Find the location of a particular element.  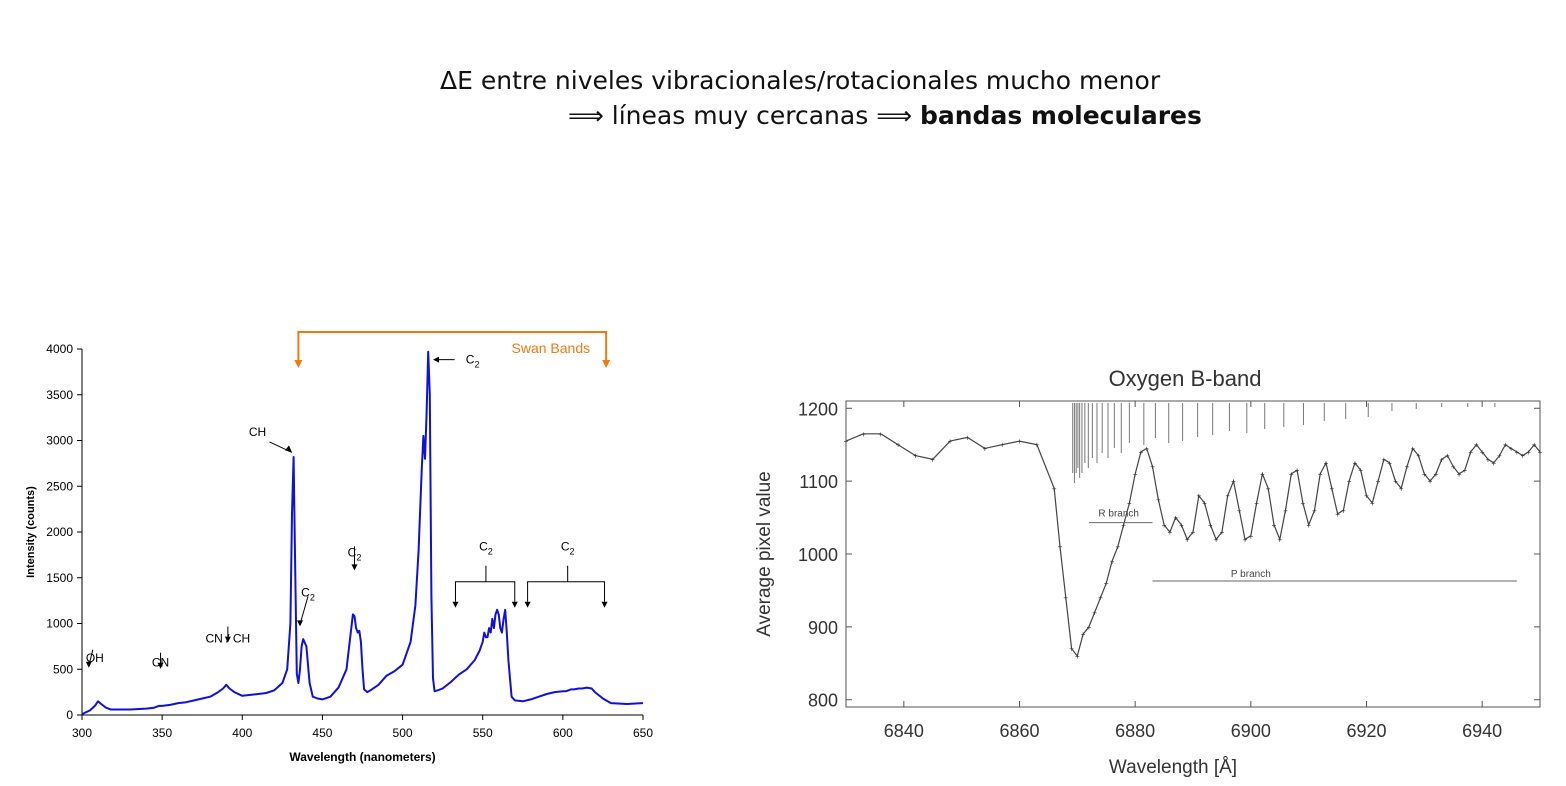

x-tick-label: 450 is located at coordinates (322, 733).